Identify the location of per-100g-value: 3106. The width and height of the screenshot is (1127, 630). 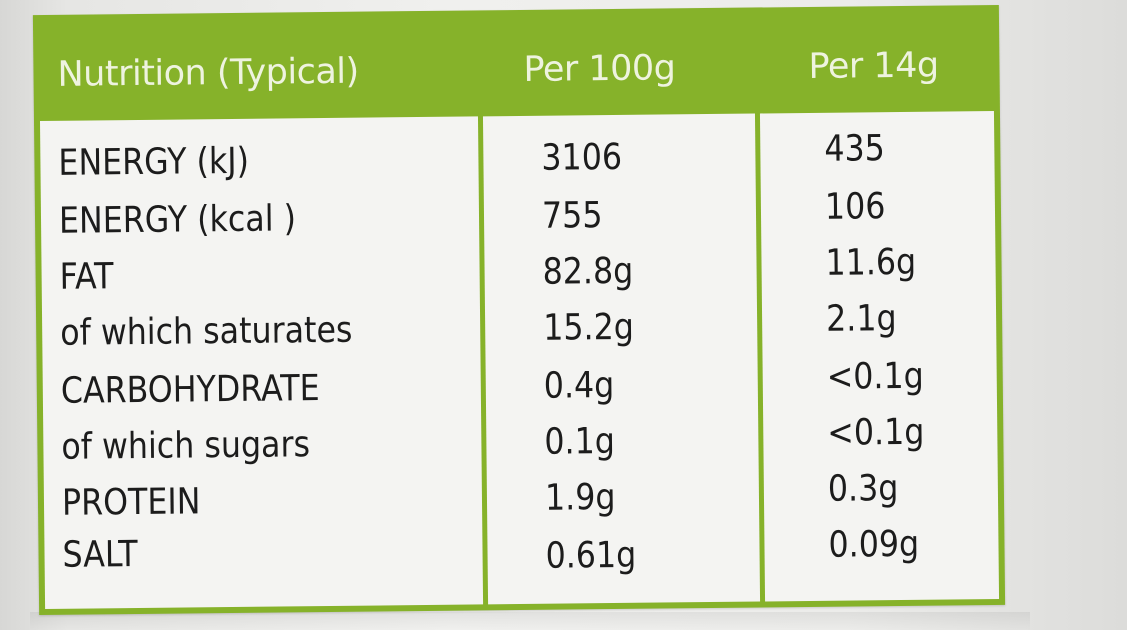
(582, 157).